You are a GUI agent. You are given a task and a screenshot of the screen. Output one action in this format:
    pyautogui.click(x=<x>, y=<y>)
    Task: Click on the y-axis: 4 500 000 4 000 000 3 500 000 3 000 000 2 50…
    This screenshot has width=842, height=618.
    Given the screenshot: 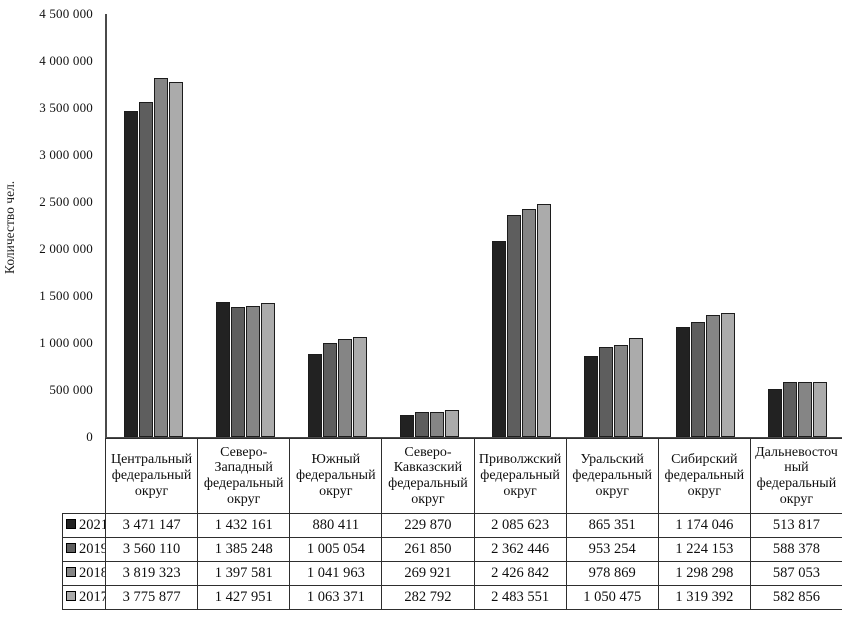 What is the action you would take?
    pyautogui.click(x=48, y=225)
    